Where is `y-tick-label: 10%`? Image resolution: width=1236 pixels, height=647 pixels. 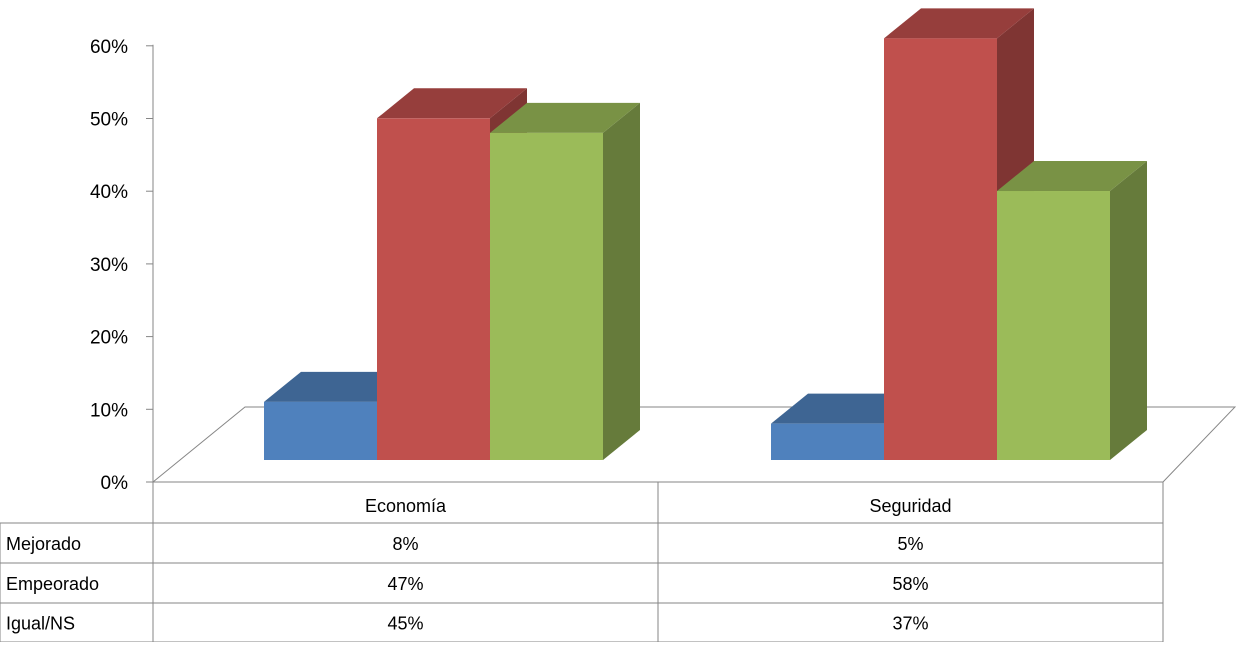
y-tick-label: 10% is located at coordinates (109, 410).